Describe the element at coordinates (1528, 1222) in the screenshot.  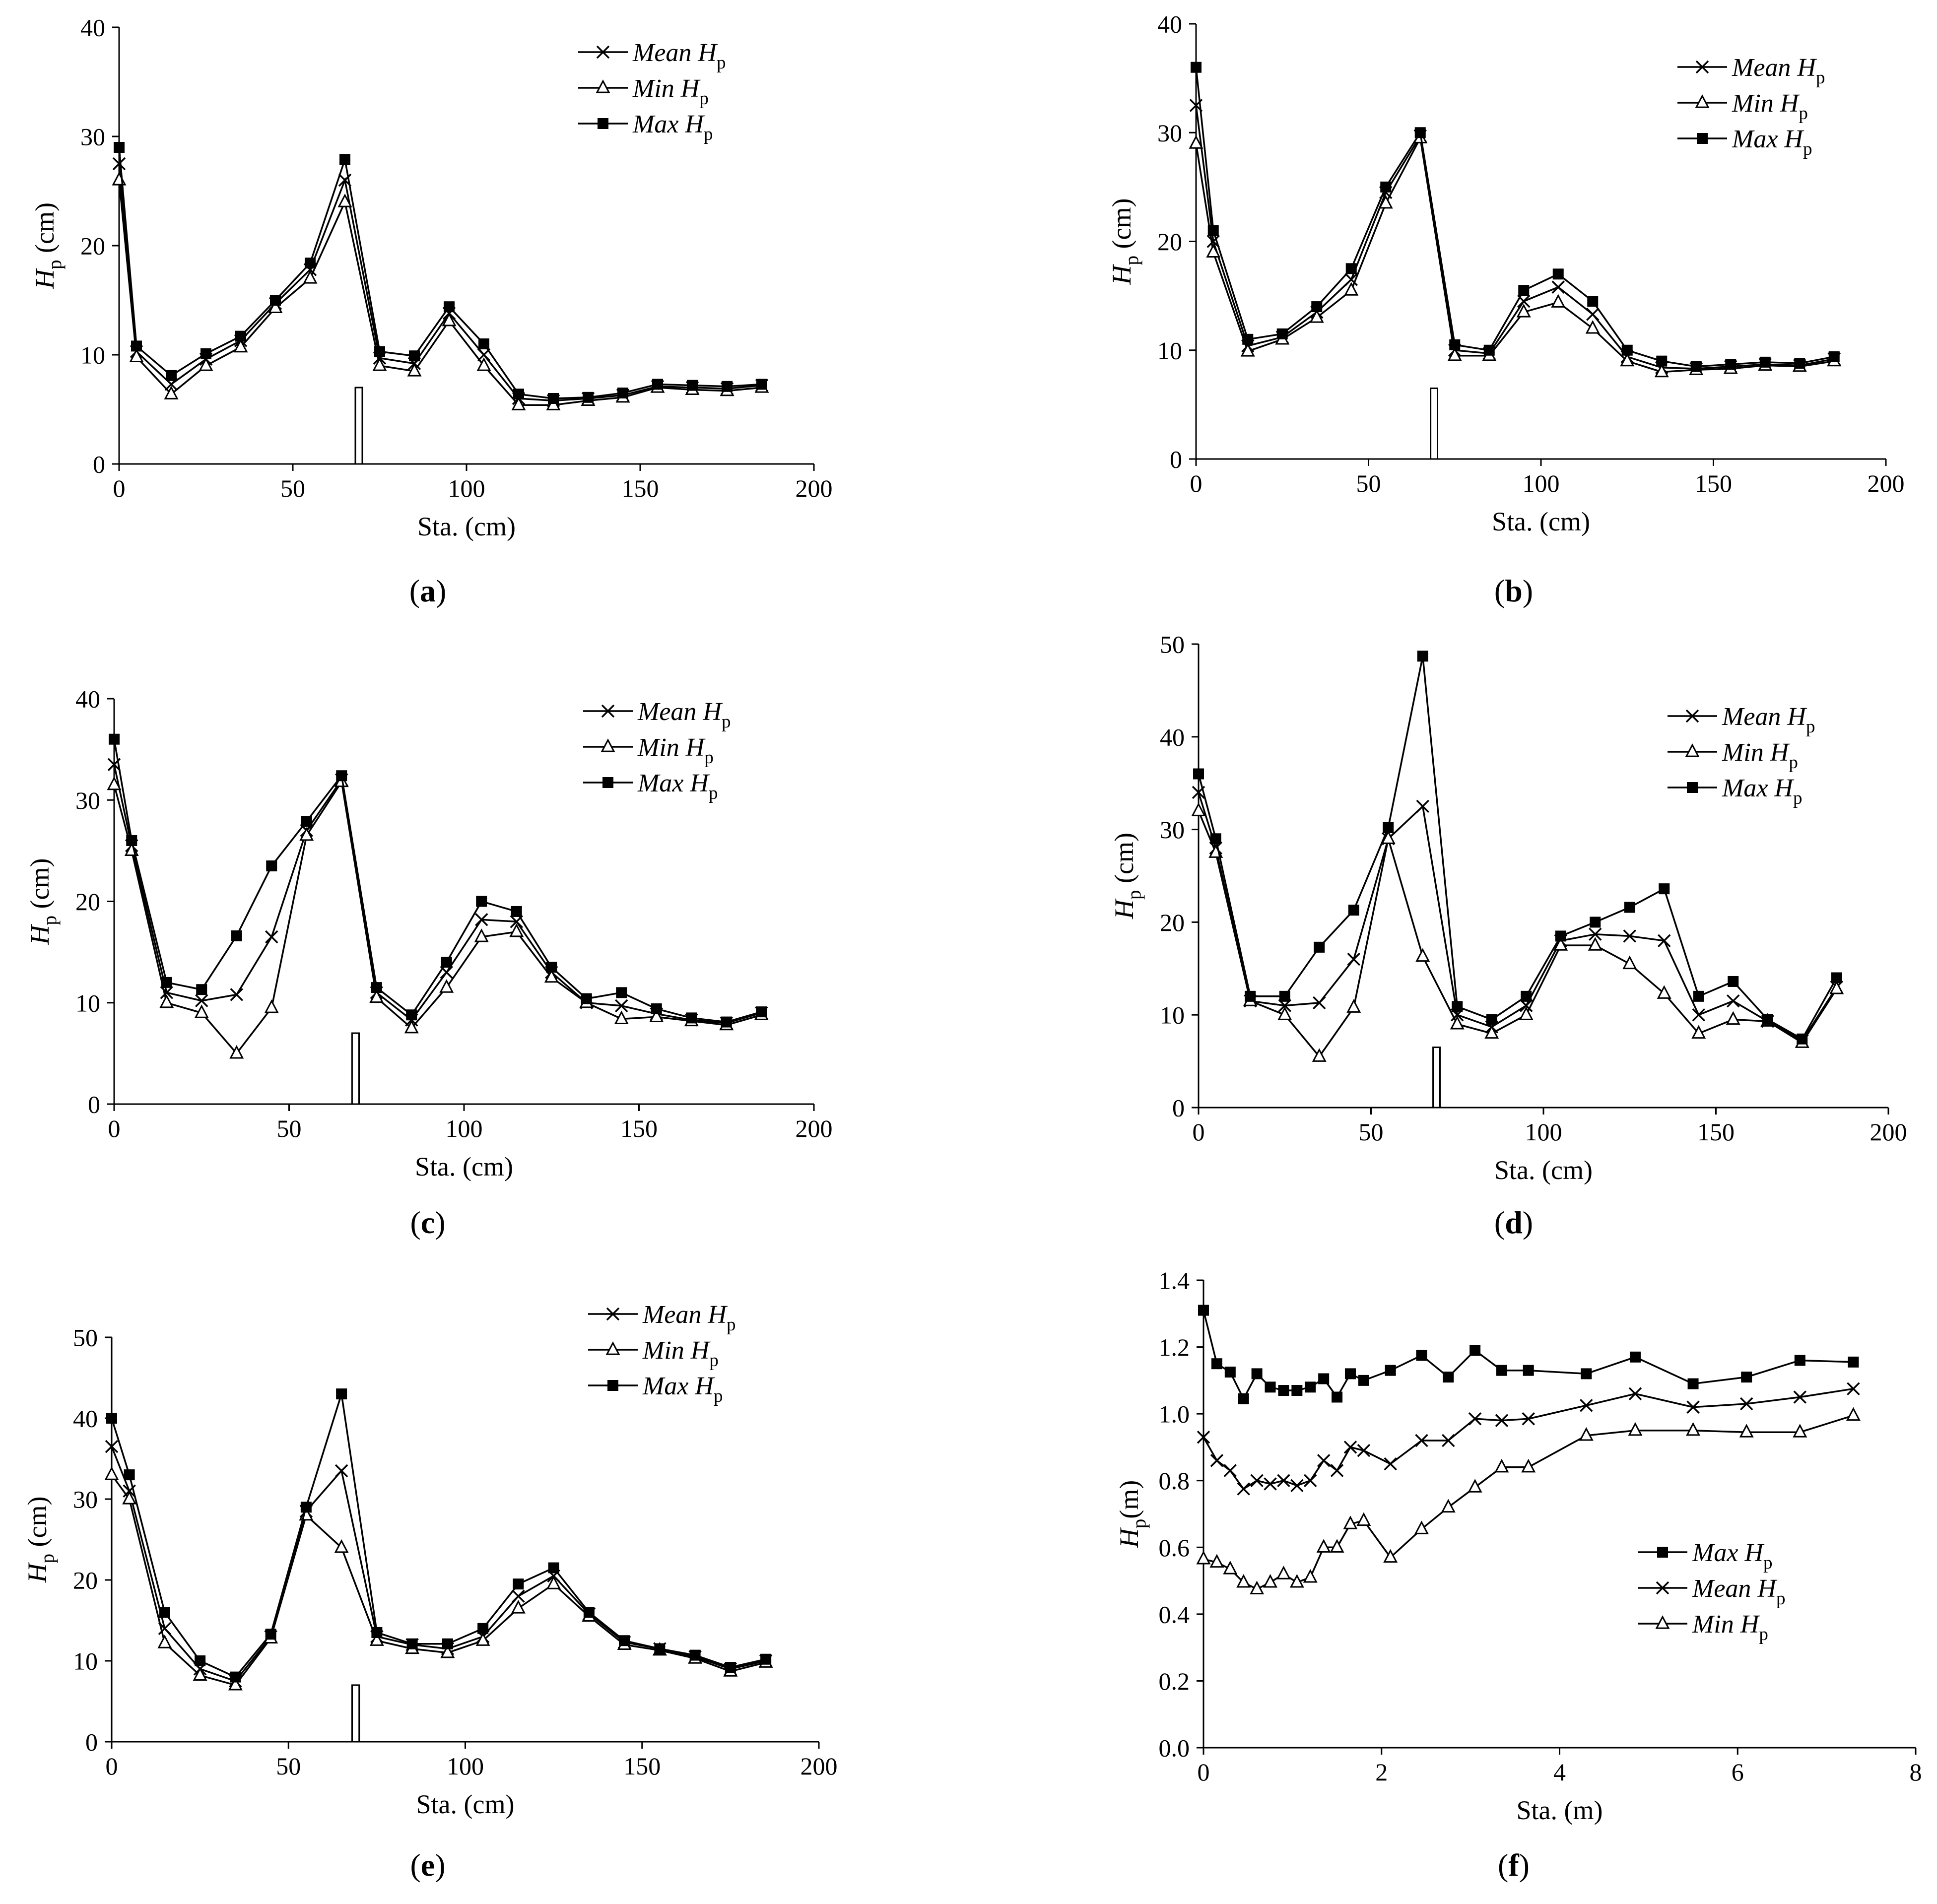
I see `panel-label-close: )` at that location.